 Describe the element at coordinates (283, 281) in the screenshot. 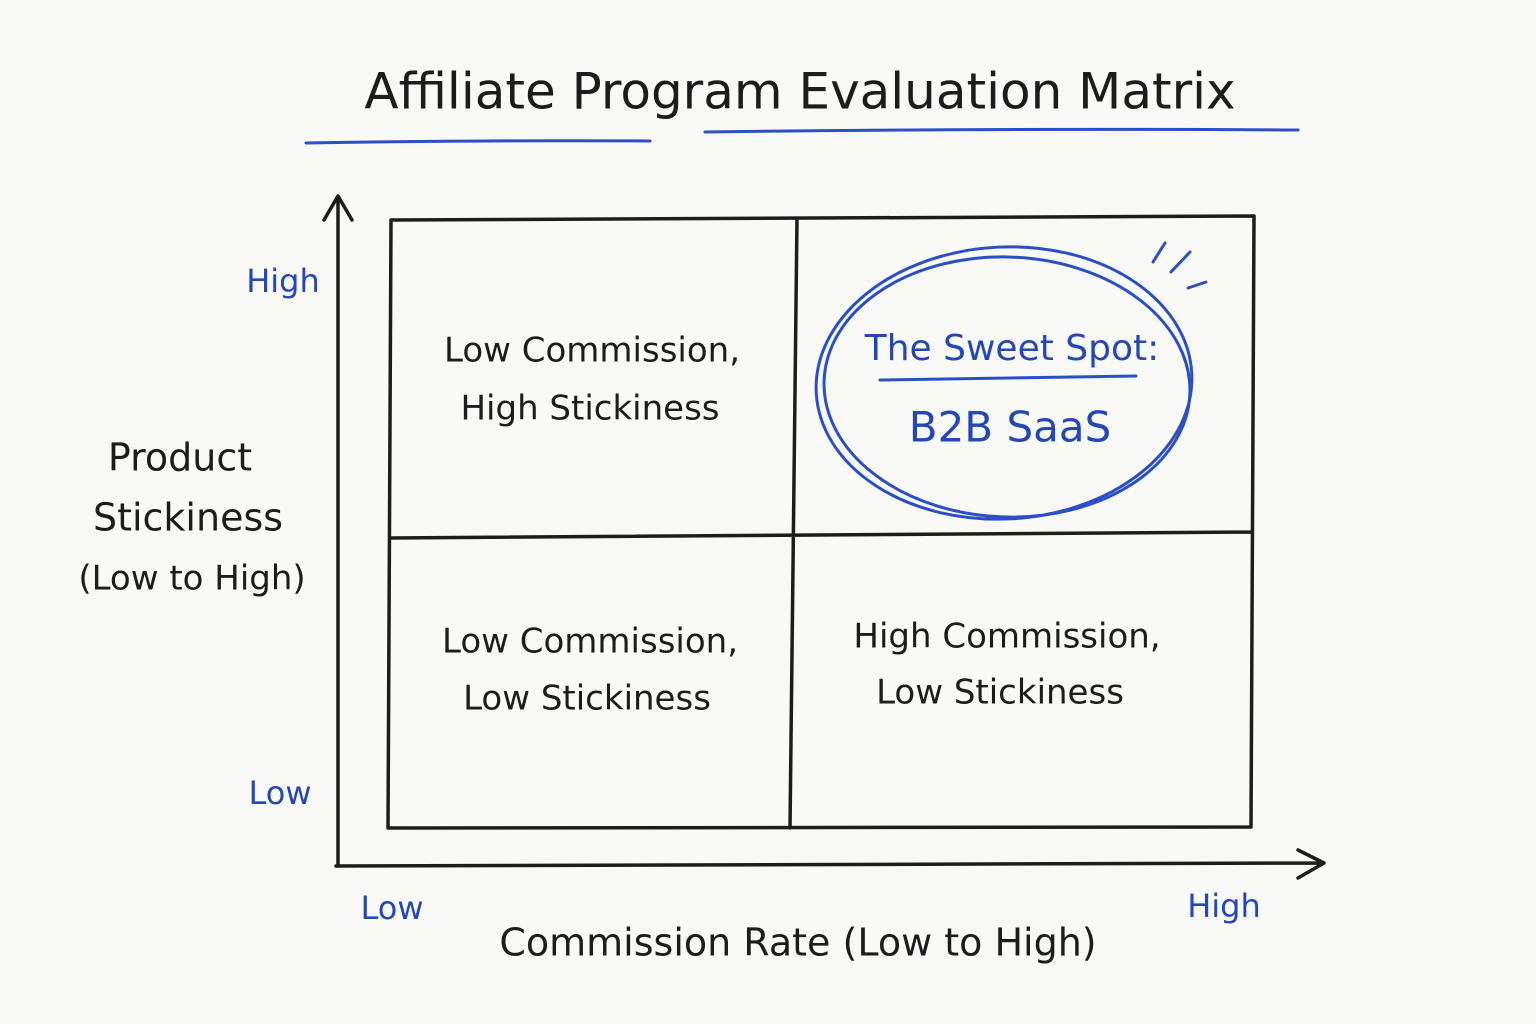

I see `y-high-label: High` at that location.